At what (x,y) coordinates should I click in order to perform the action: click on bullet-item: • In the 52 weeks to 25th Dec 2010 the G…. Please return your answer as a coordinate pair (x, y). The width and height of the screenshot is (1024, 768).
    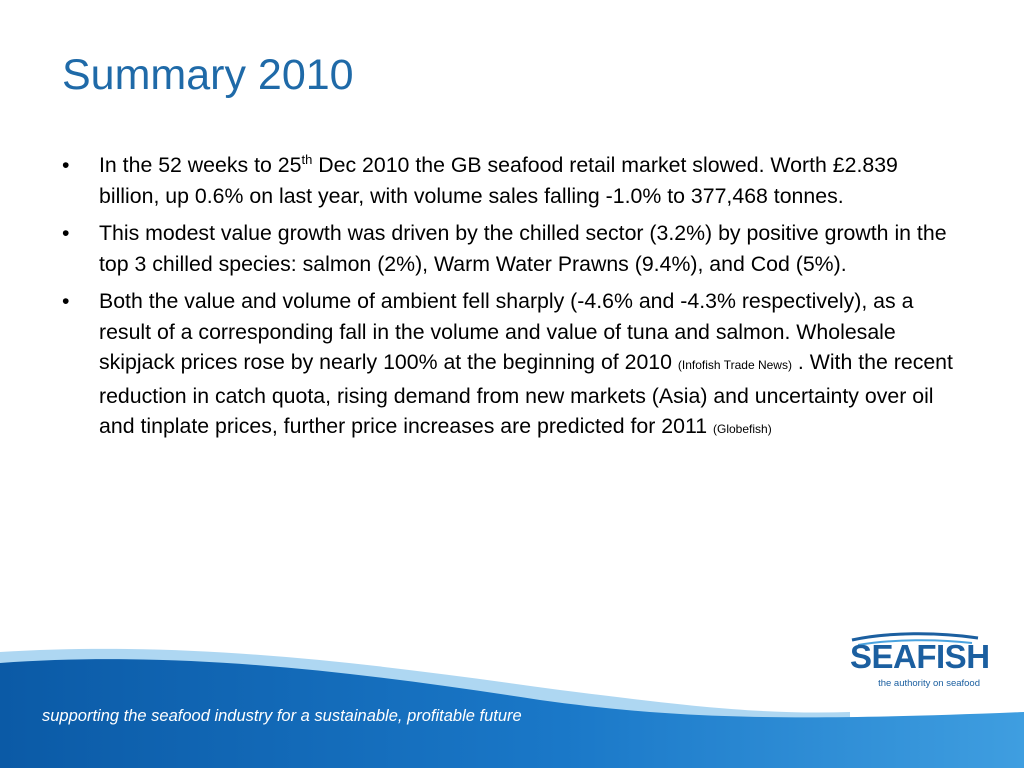
    Looking at the image, I should click on (512, 180).